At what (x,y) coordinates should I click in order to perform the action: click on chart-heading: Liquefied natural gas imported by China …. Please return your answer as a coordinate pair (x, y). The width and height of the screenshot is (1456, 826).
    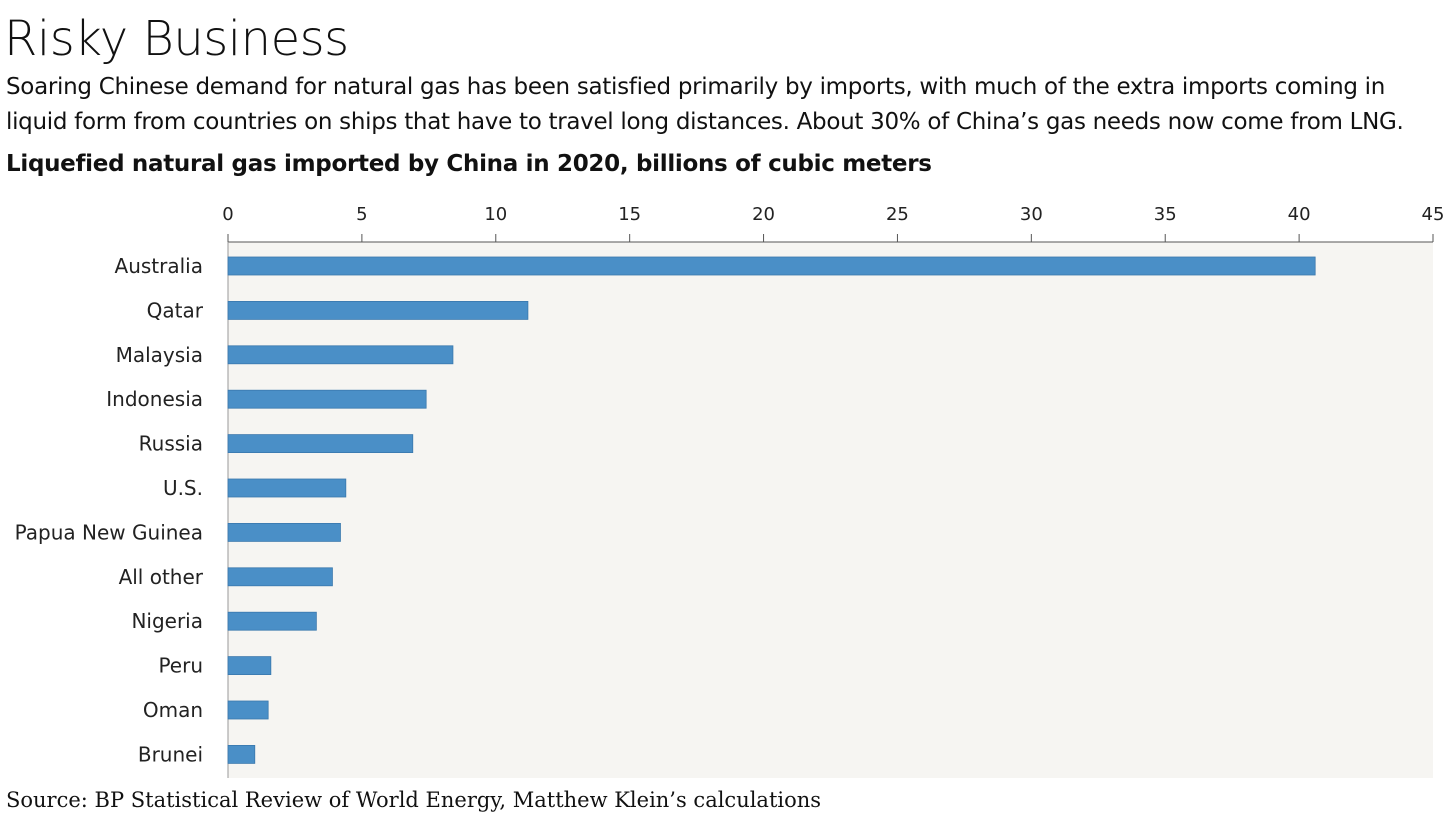
    Looking at the image, I should click on (469, 164).